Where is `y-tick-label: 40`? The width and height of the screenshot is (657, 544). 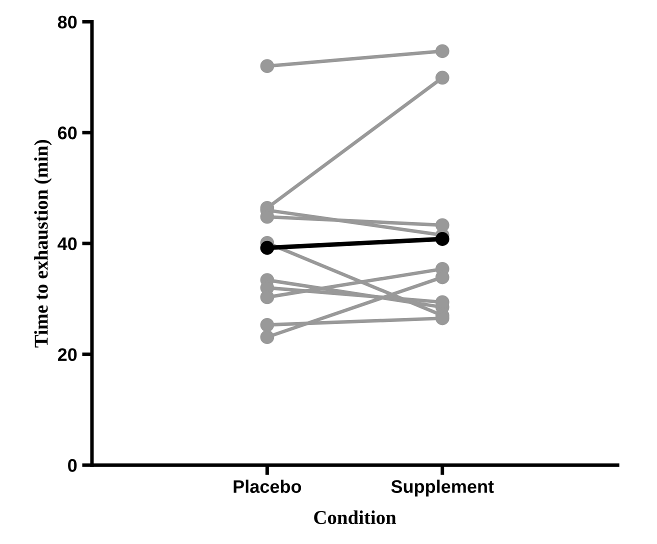
y-tick-label: 40 is located at coordinates (67, 243).